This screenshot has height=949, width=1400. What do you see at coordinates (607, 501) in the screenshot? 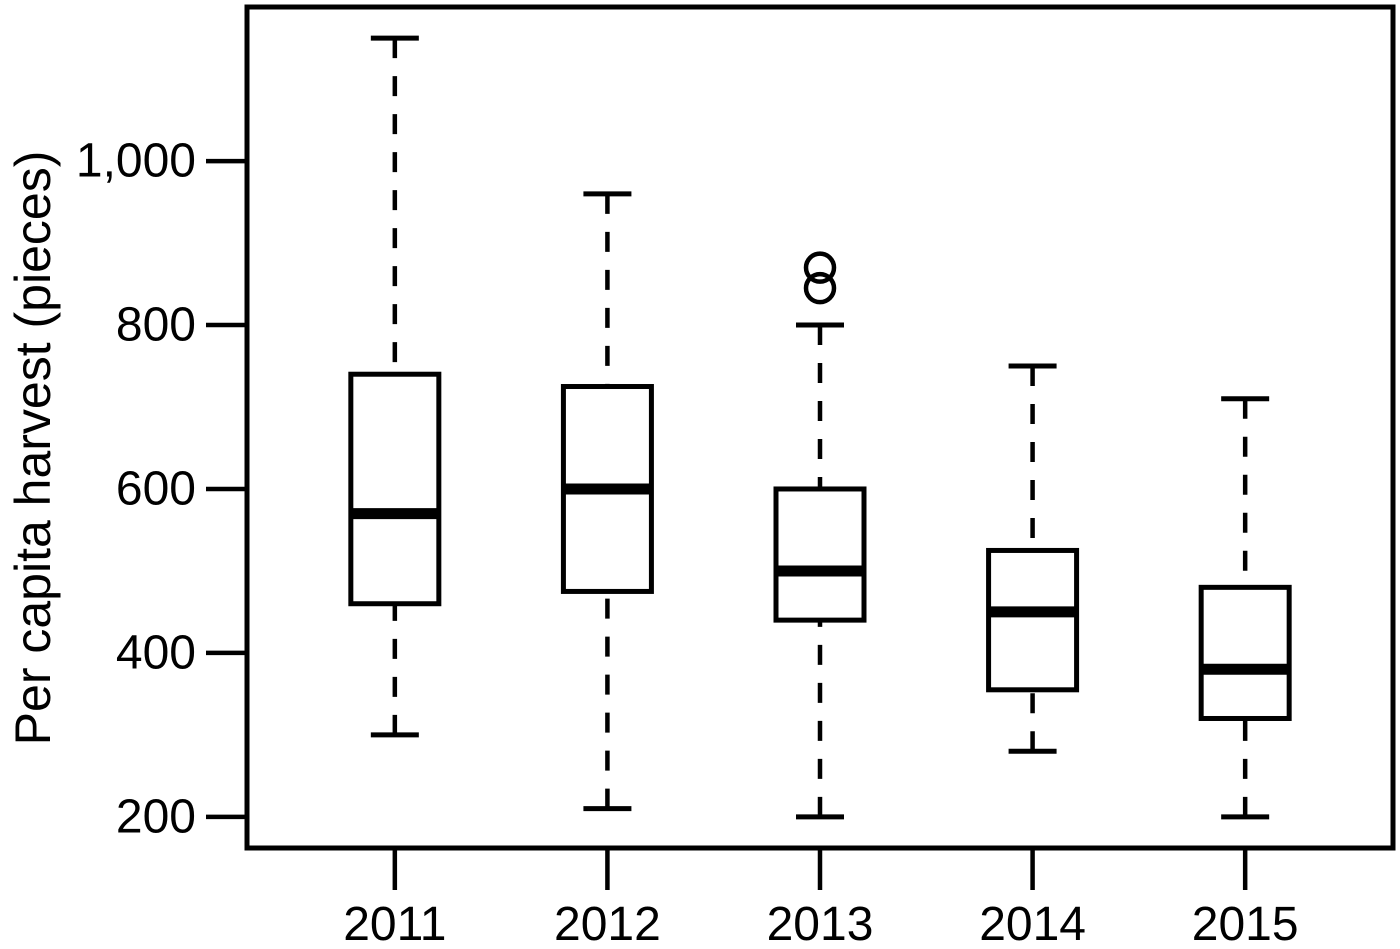
I see `boxplot-2012` at bounding box center [607, 501].